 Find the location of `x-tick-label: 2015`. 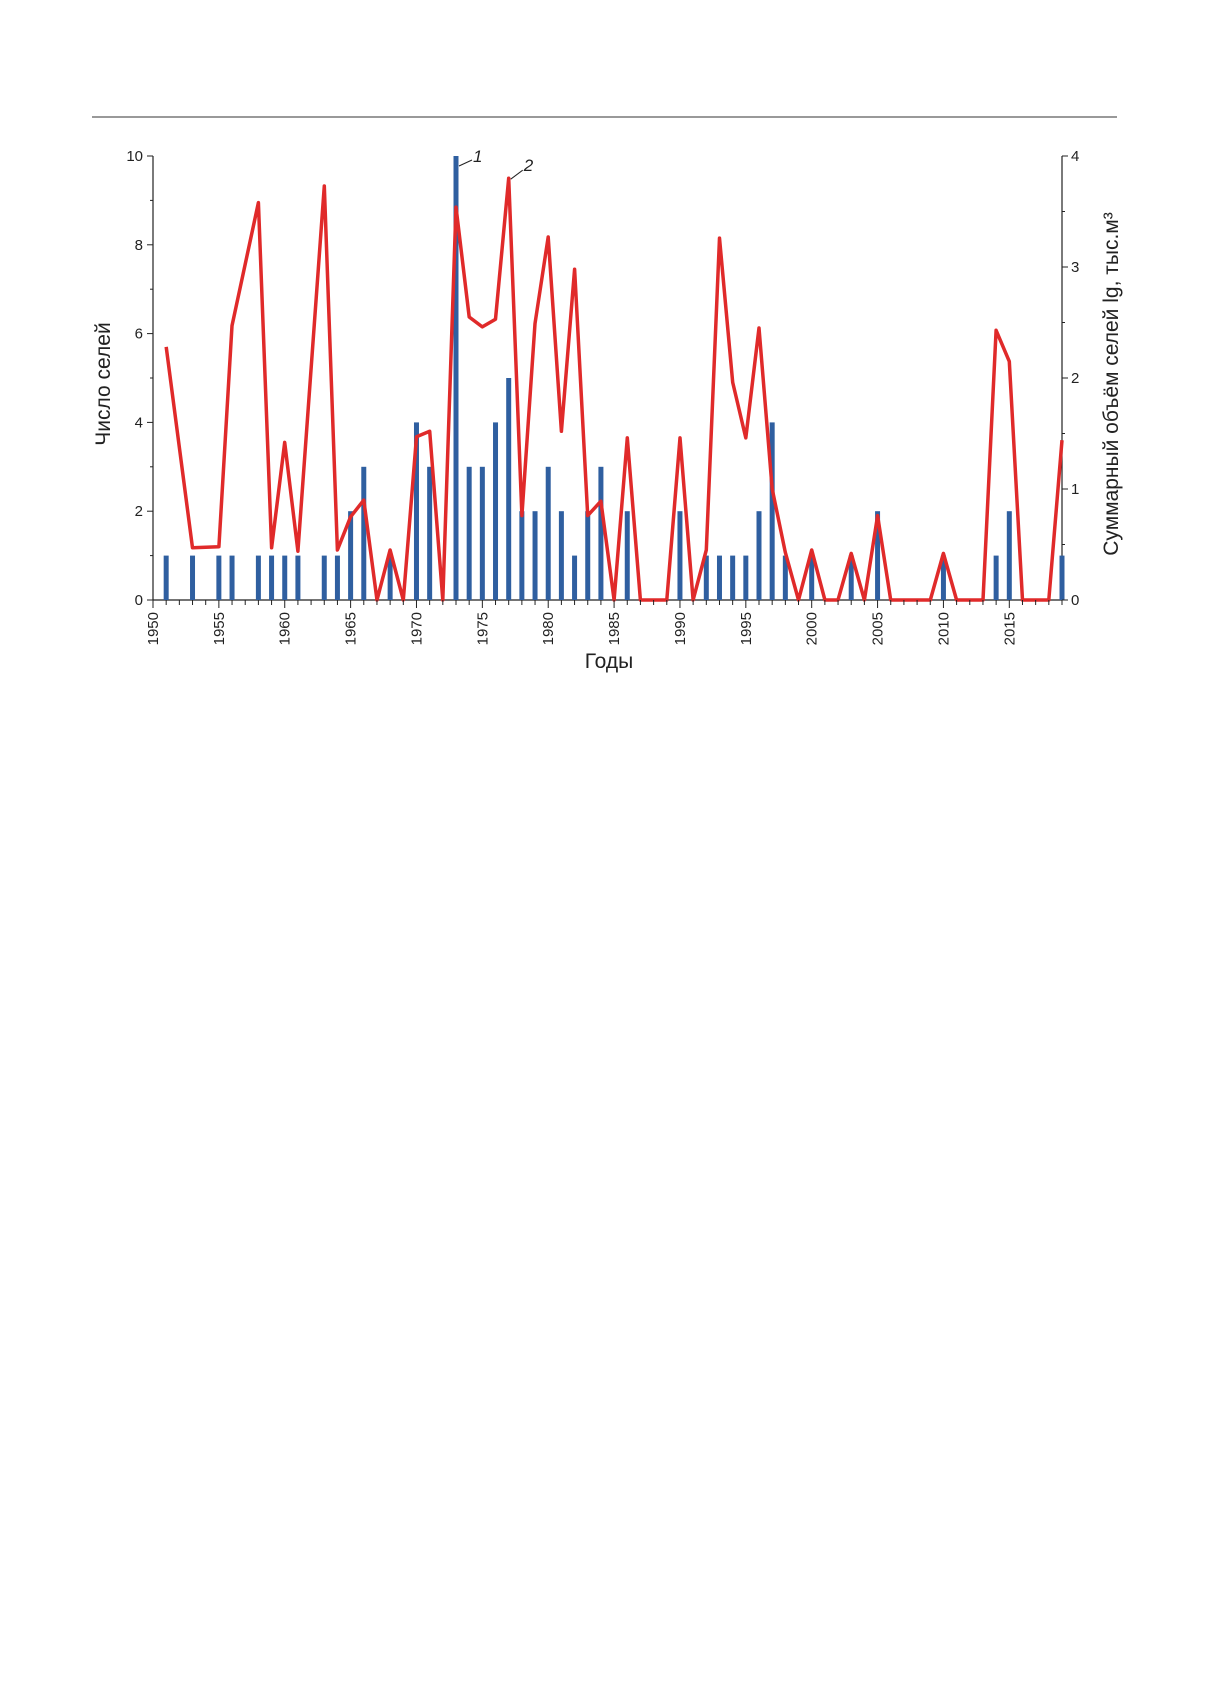

x-tick-label: 2015 is located at coordinates (1009, 628).